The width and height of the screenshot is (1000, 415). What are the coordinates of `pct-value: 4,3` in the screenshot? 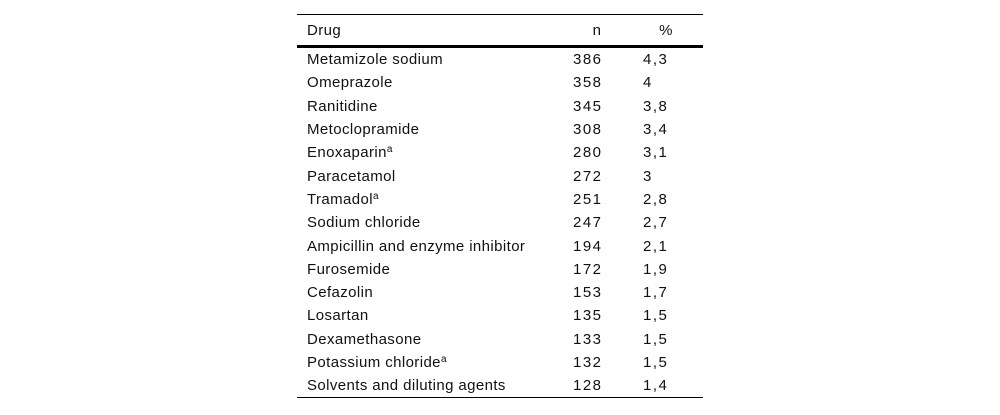 It's located at (656, 60).